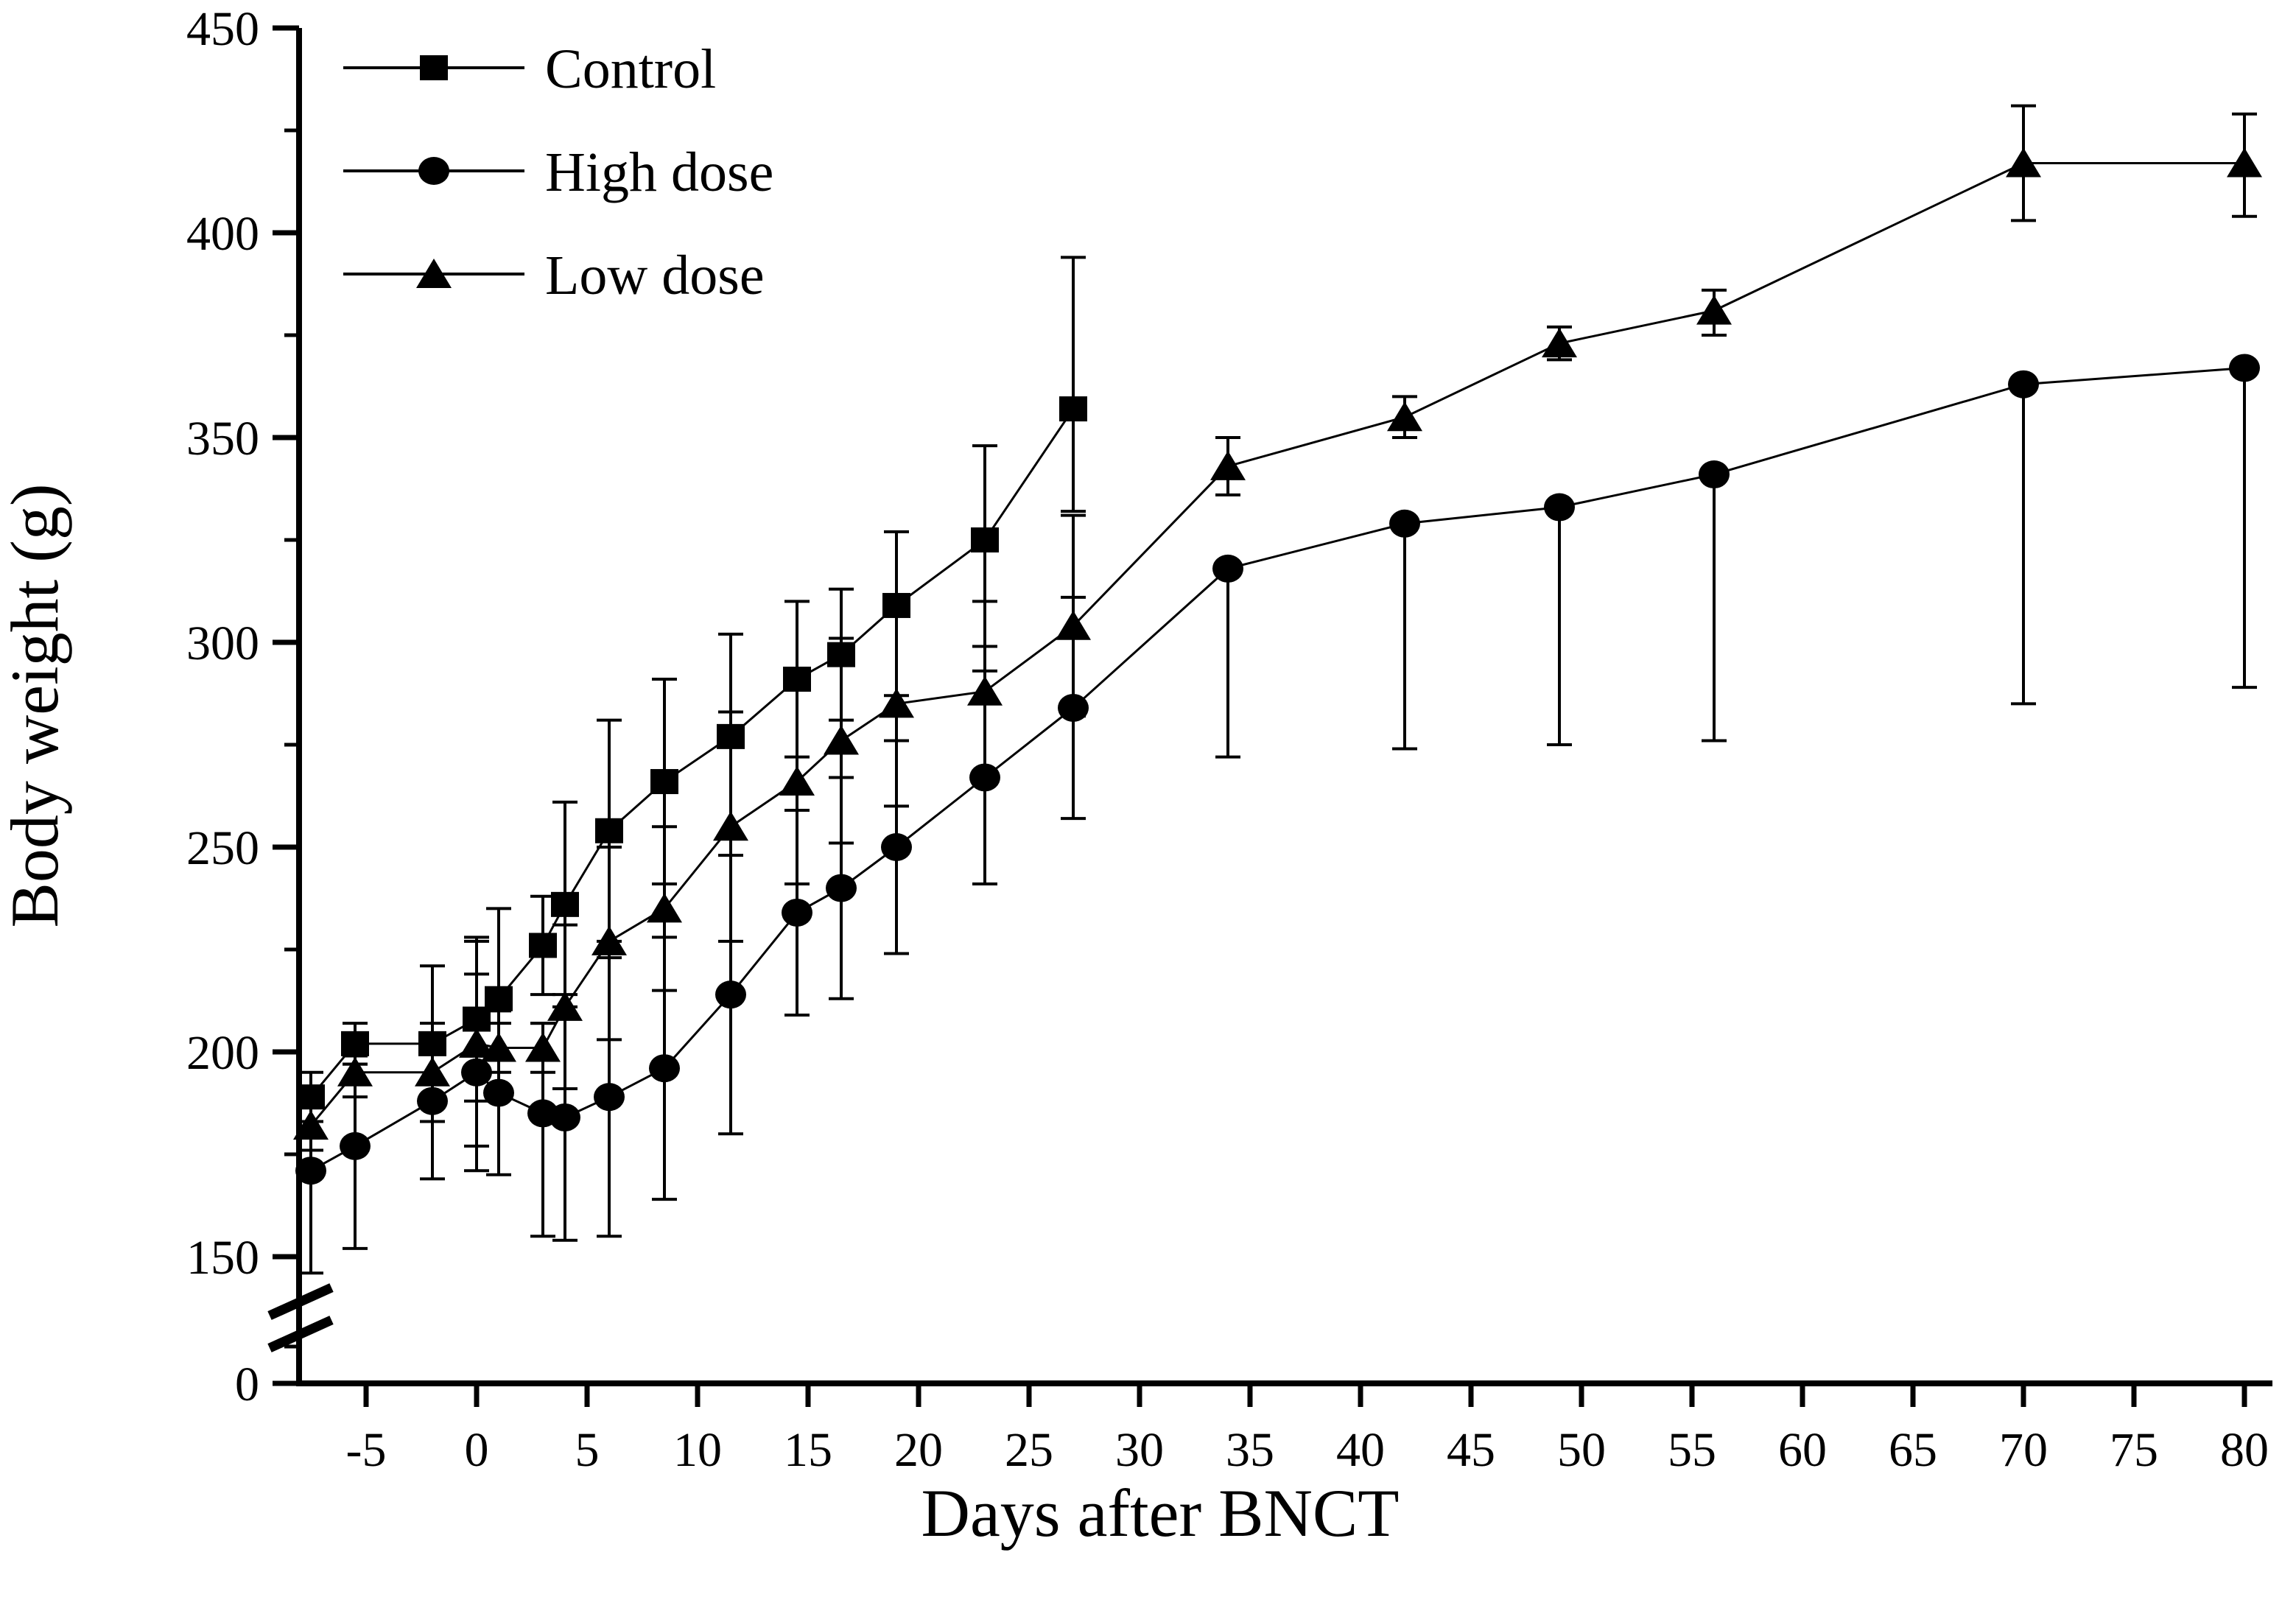  Describe the element at coordinates (1360, 1450) in the screenshot. I see `x-tick-label: 40` at that location.